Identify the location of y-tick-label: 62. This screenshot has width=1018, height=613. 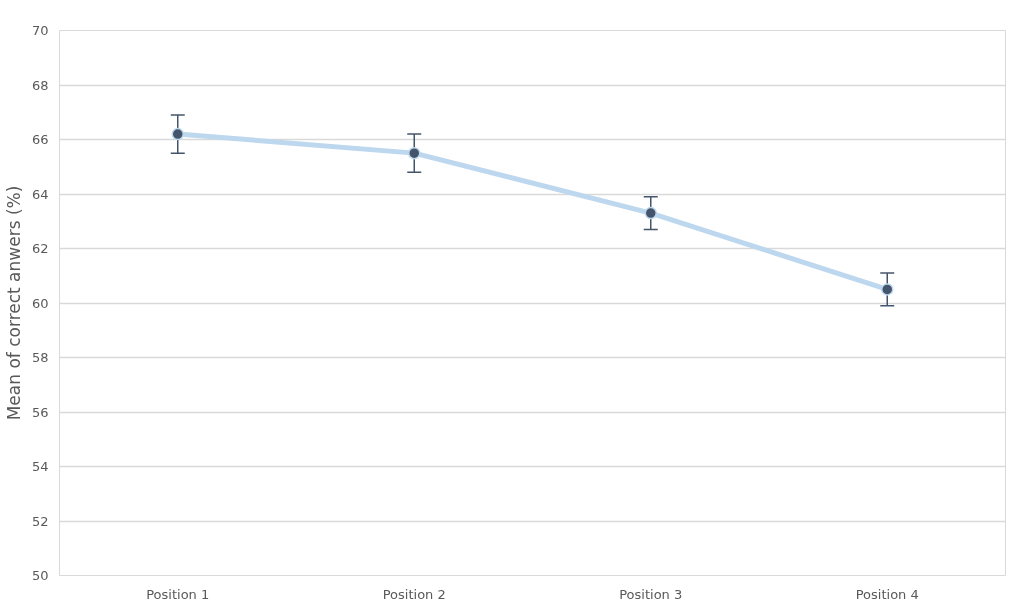
(40, 248).